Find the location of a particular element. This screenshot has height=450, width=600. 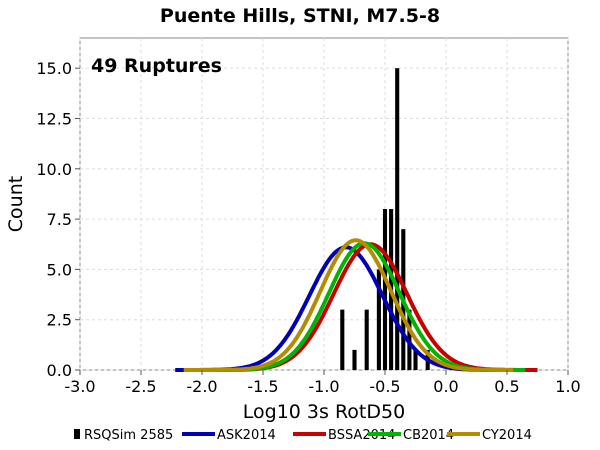

x-tick-label: -0.5 is located at coordinates (384, 386).